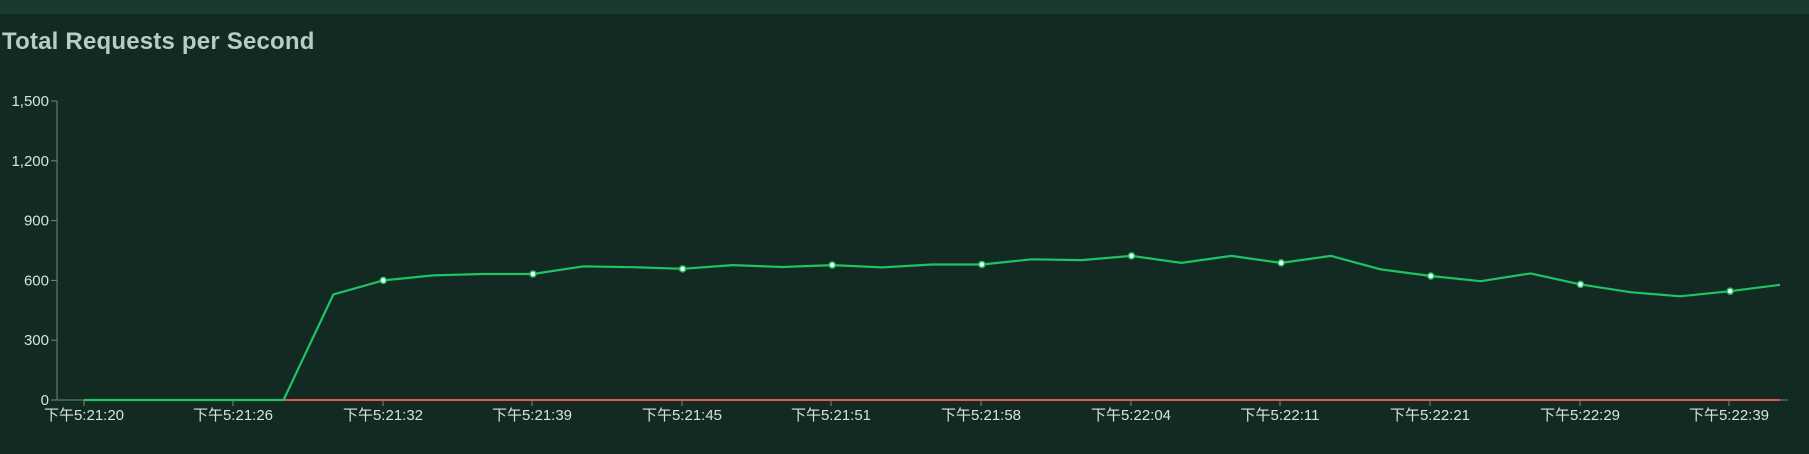  Describe the element at coordinates (30, 101) in the screenshot. I see `y-tick-label: 1,500` at that location.